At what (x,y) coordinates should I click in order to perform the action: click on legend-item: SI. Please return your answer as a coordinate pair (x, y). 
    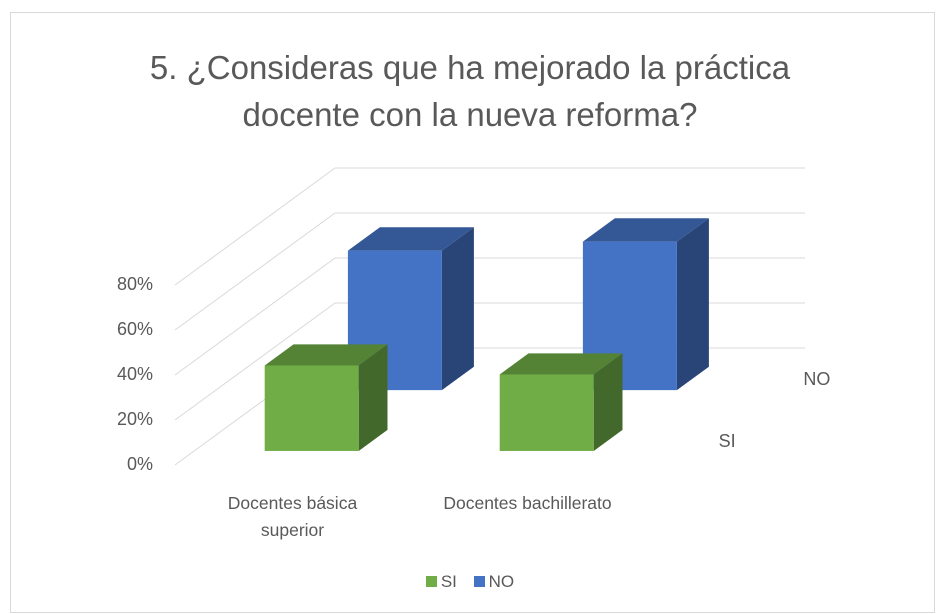
    Looking at the image, I should click on (441, 582).